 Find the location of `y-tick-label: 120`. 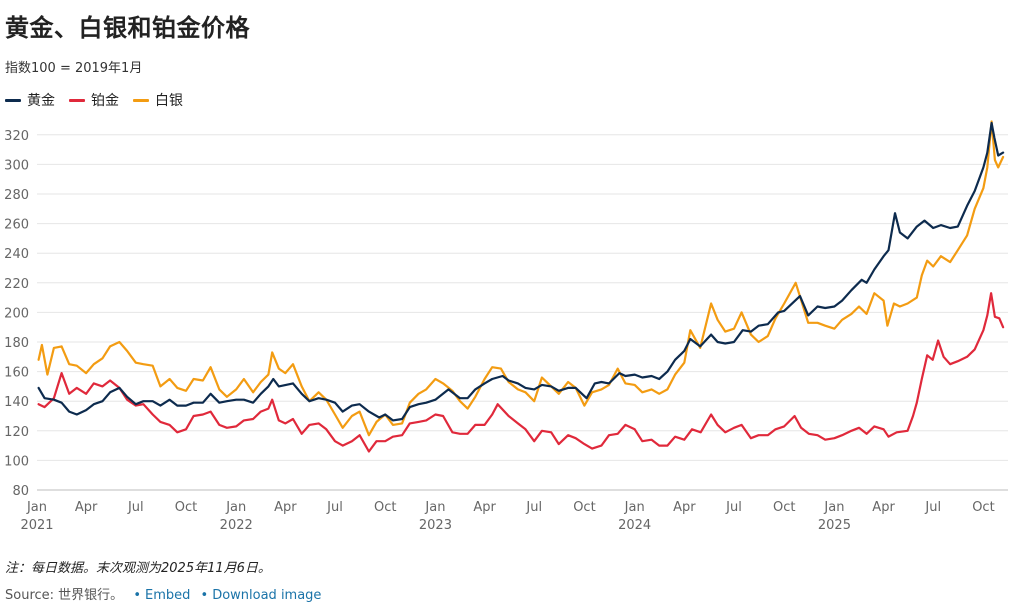

y-tick-label: 120 is located at coordinates (16, 432).